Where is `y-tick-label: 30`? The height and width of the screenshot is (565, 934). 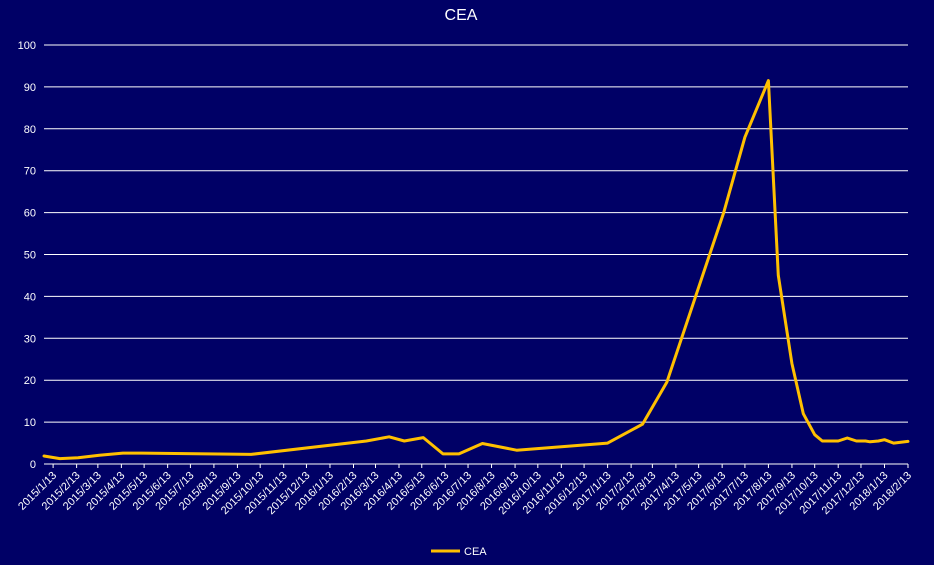 y-tick-label: 30 is located at coordinates (30, 339).